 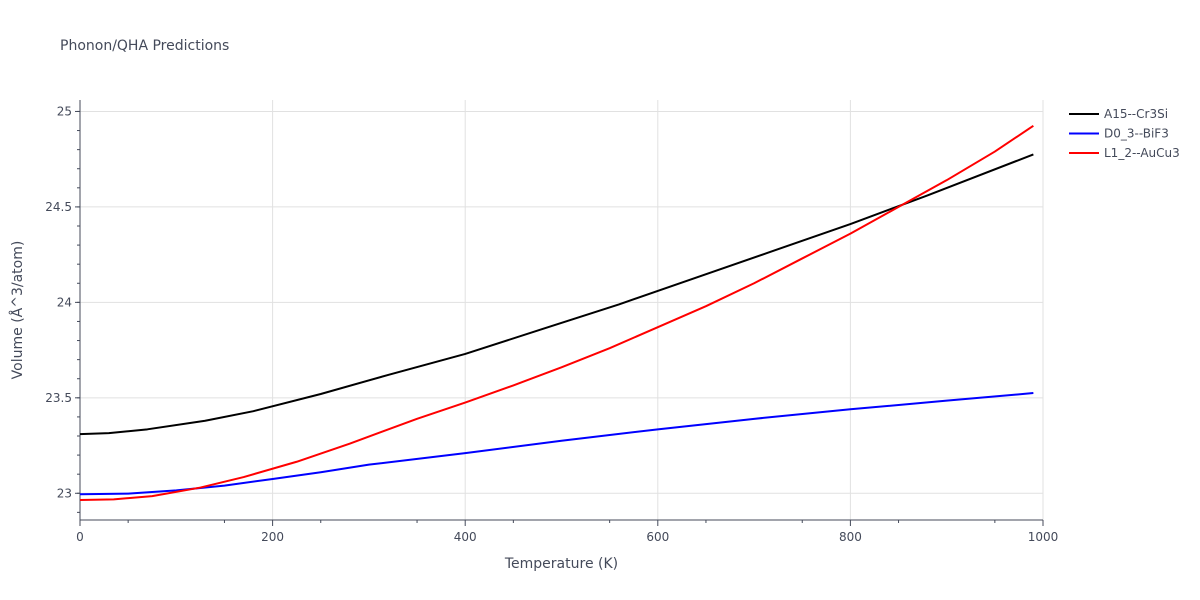 I want to click on legend-label: L1_2--AuCu3, so click(x=1142, y=153).